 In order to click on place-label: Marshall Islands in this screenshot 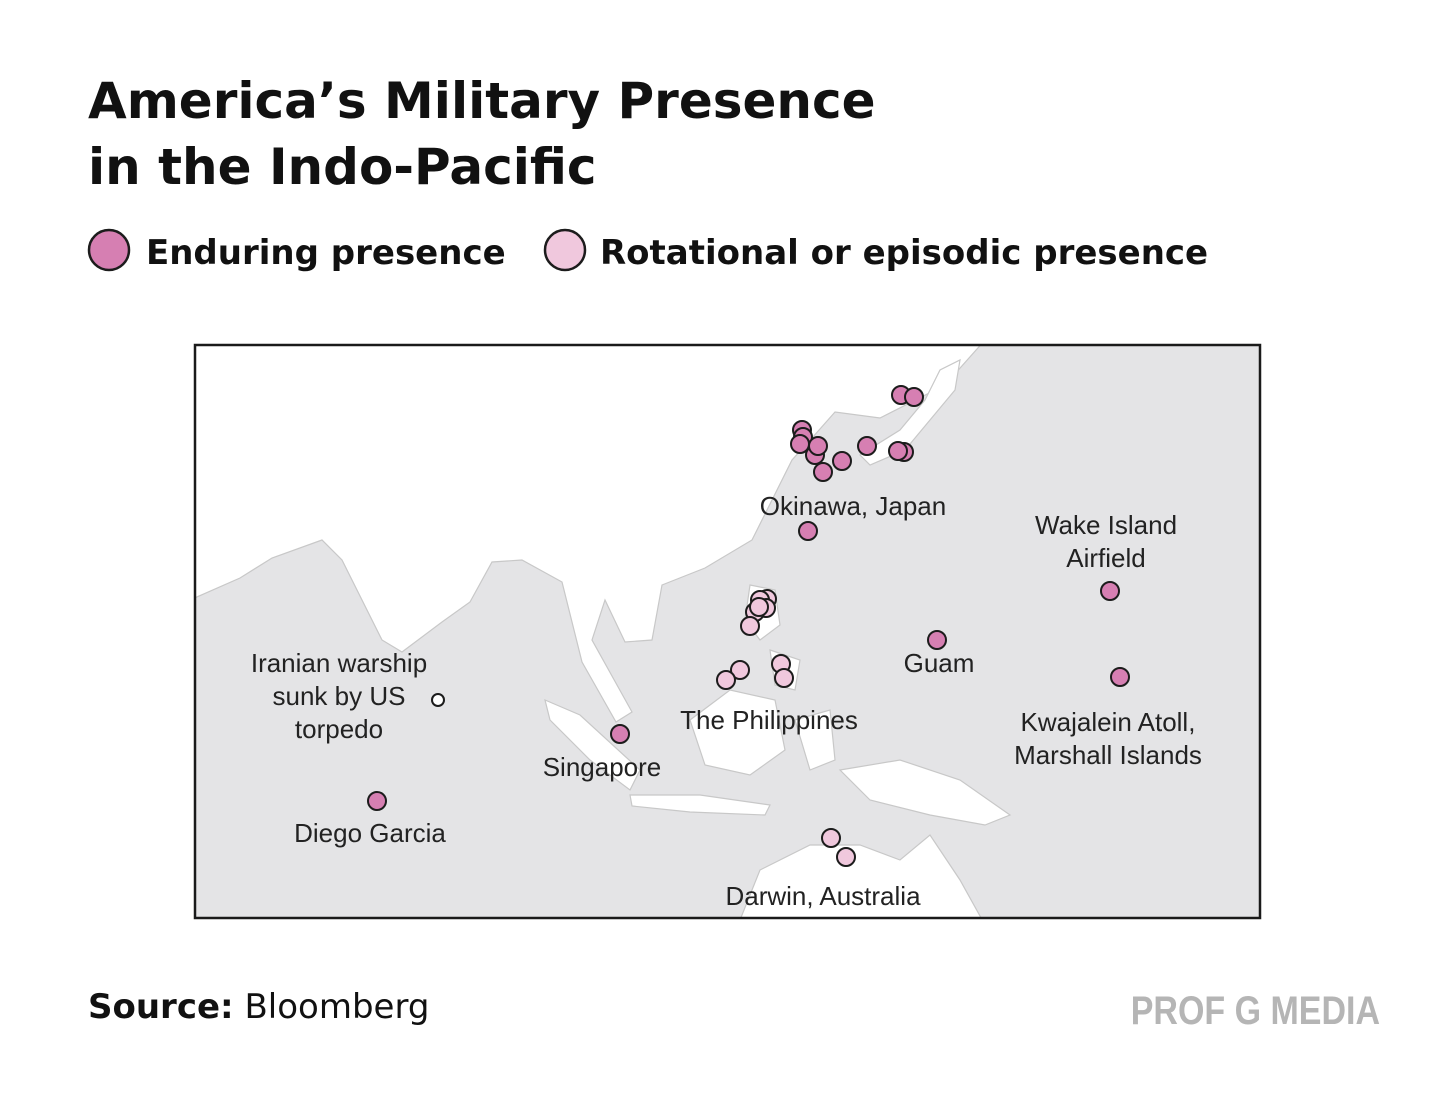, I will do `click(1108, 755)`.